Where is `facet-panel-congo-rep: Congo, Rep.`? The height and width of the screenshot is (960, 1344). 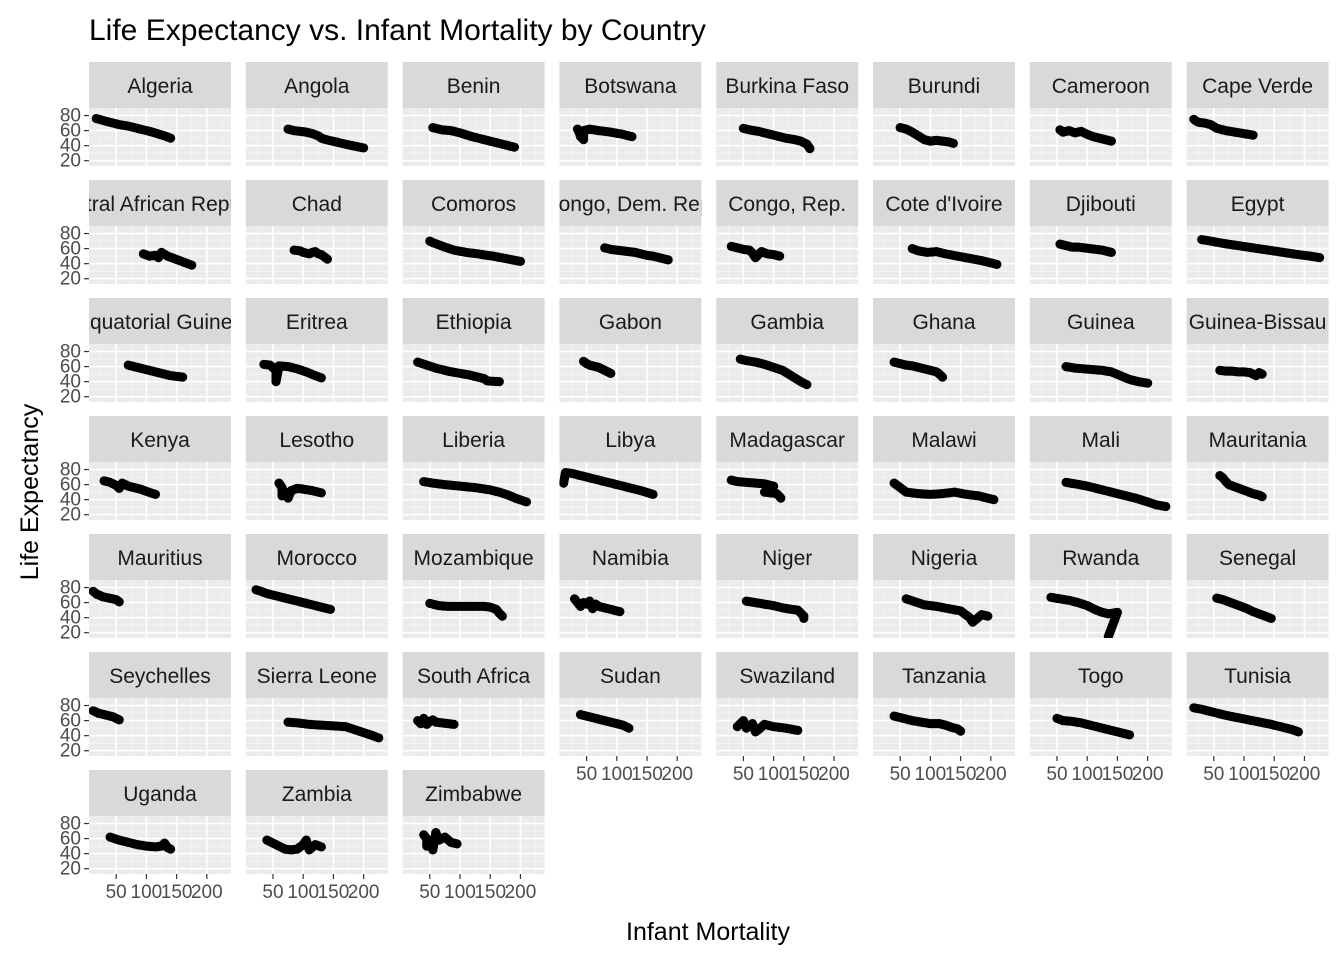 facet-panel-congo-rep: Congo, Rep. is located at coordinates (787, 232).